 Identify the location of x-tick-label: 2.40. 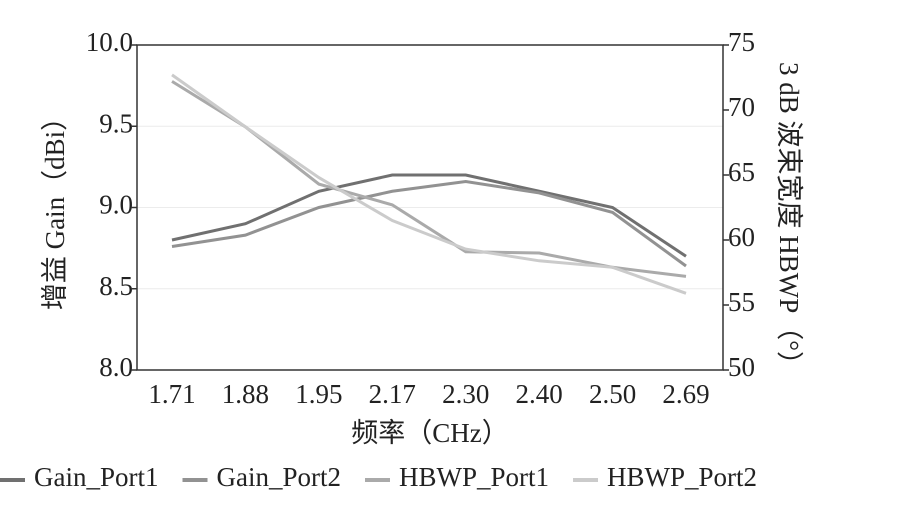
(539, 394).